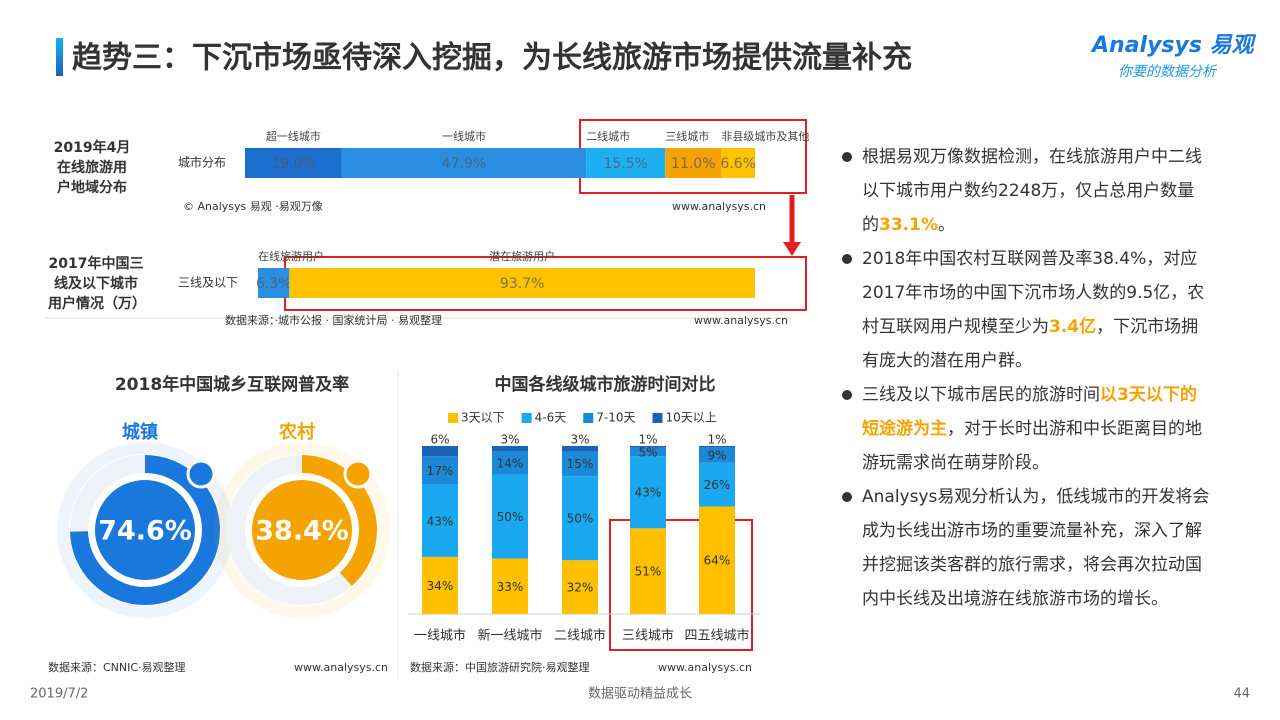  What do you see at coordinates (716, 636) in the screenshot?
I see `x-tick-label: 四五线城市` at bounding box center [716, 636].